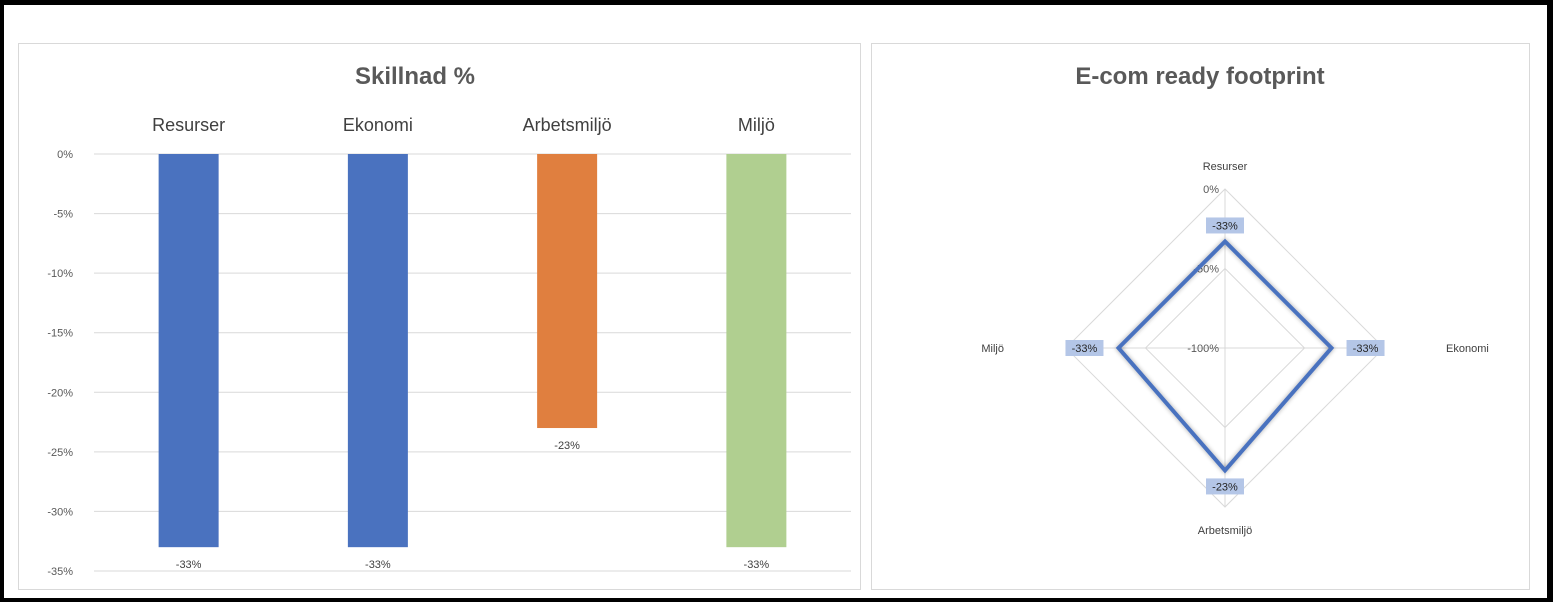 Image resolution: width=1553 pixels, height=602 pixels. I want to click on bar-category-label: Ekonomi, so click(378, 125).